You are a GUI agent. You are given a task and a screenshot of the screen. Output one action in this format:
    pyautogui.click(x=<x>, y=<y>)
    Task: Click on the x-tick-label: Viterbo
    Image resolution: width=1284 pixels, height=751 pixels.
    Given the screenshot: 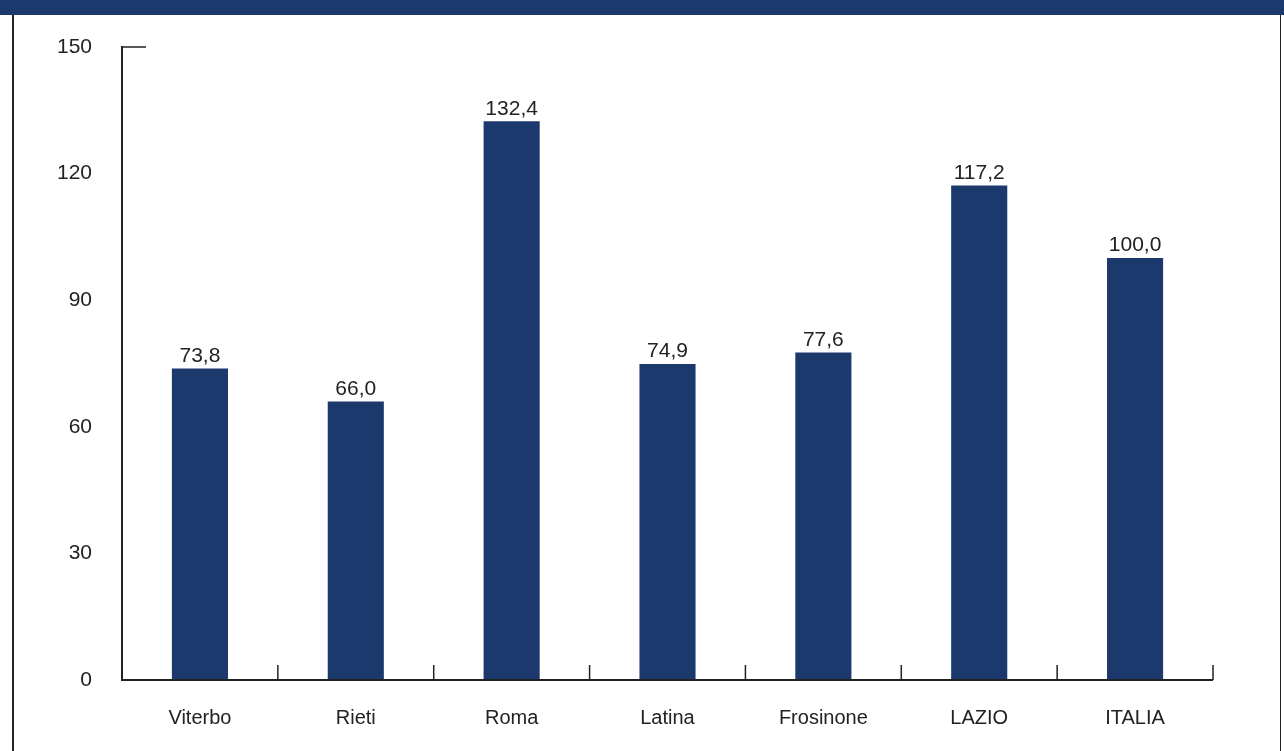 What is the action you would take?
    pyautogui.click(x=200, y=716)
    